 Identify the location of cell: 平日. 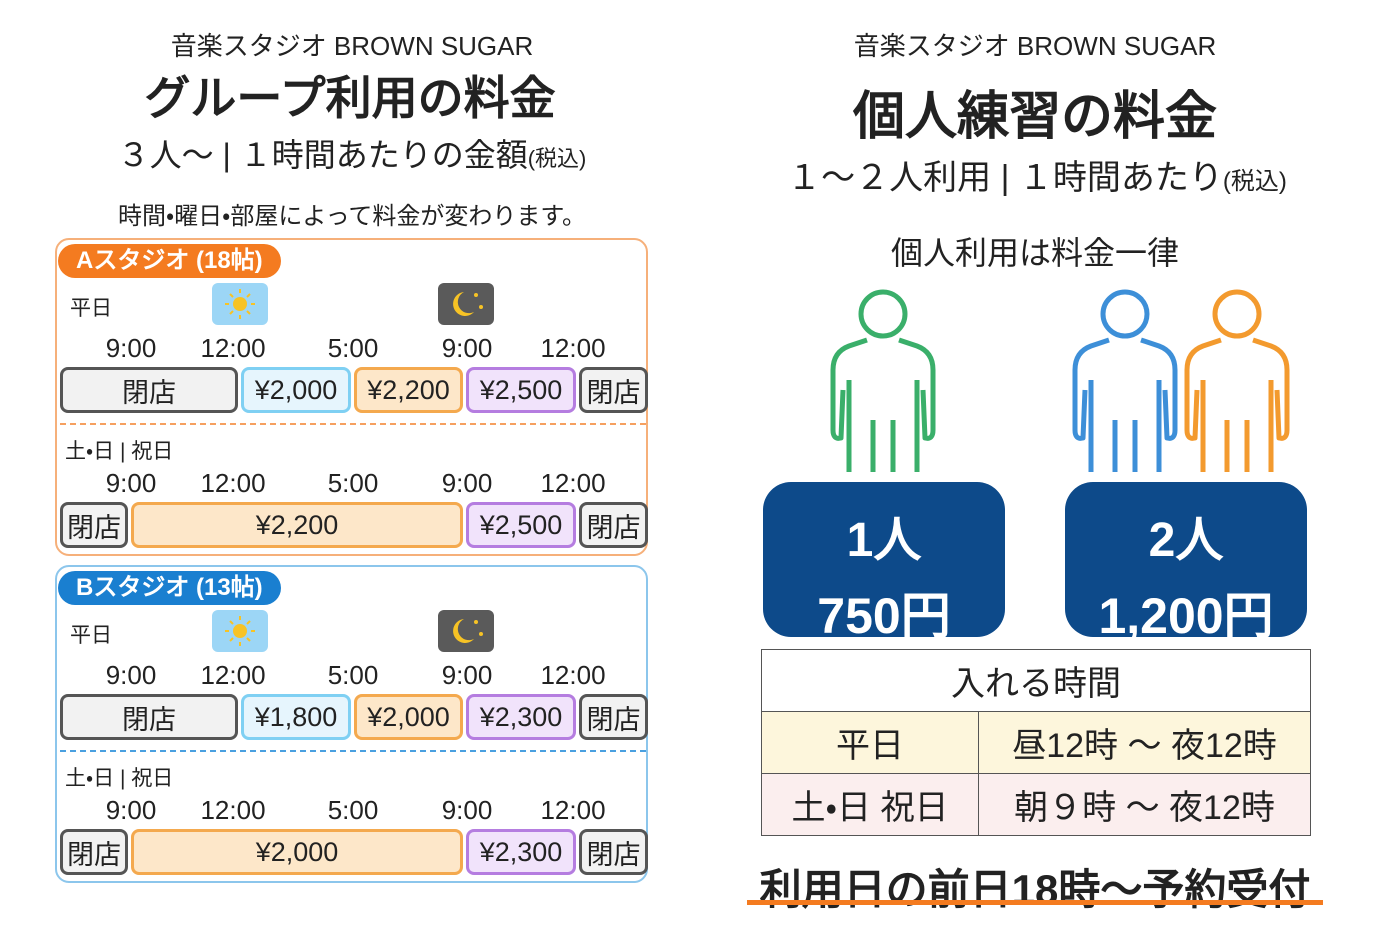
(870, 742).